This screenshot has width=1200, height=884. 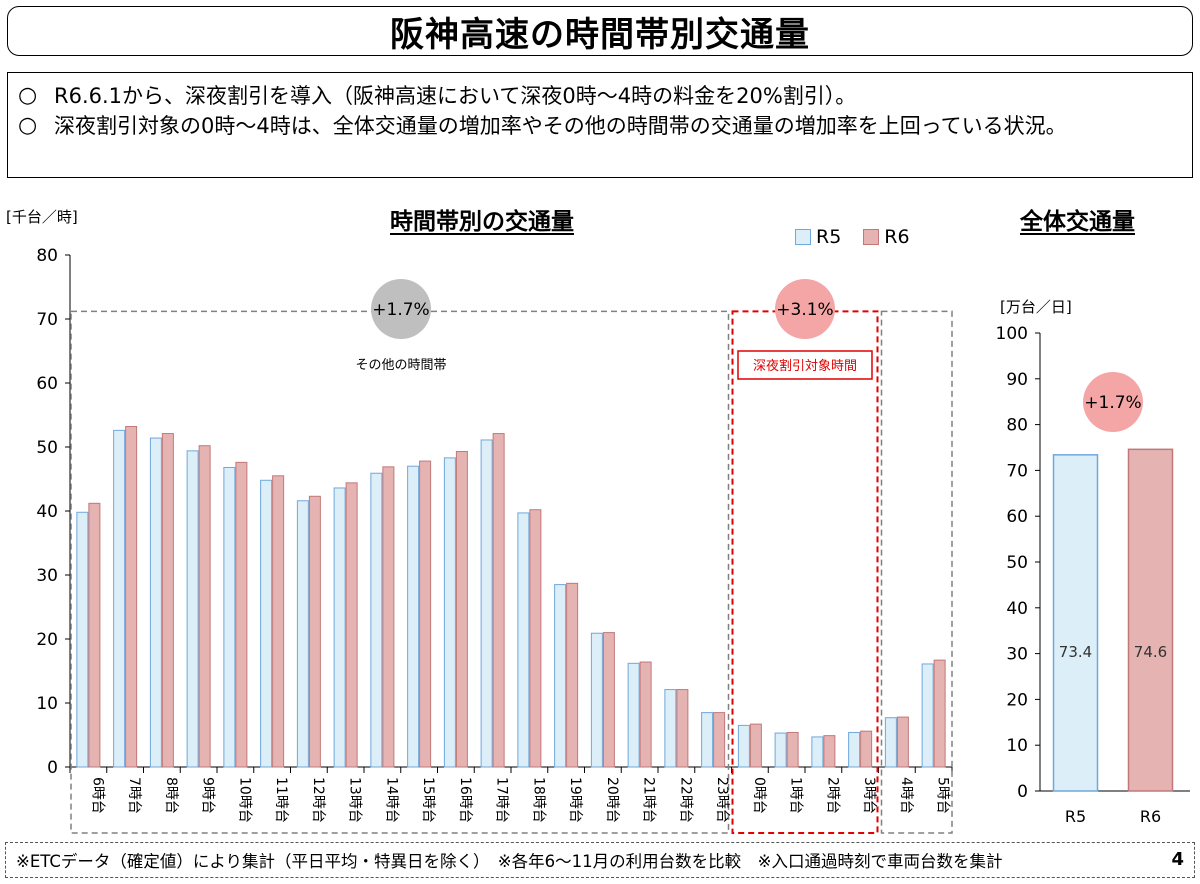 I want to click on x-tick-label: 21時台, so click(x=649, y=800).